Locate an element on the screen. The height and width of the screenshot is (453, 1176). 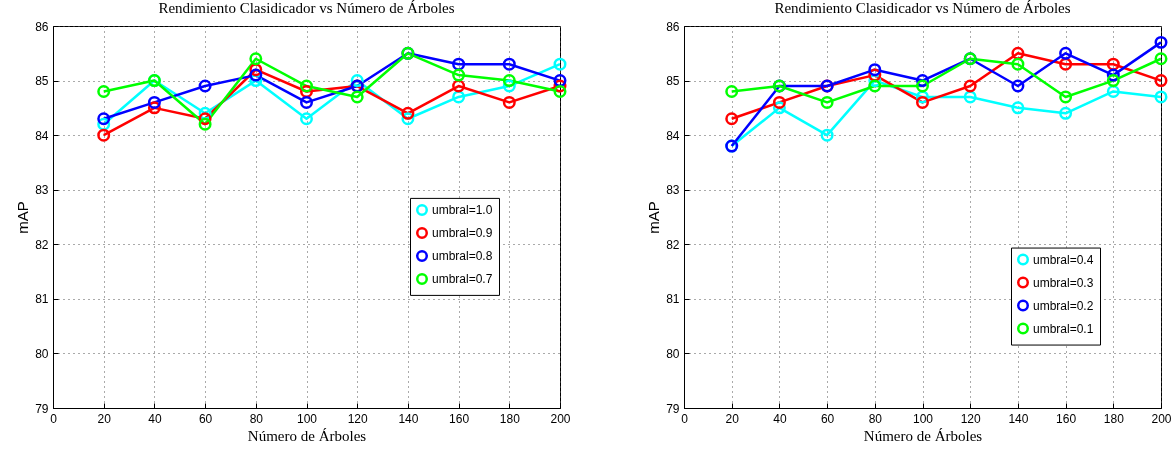
legend-label: umbral=0.3 is located at coordinates (1063, 282).